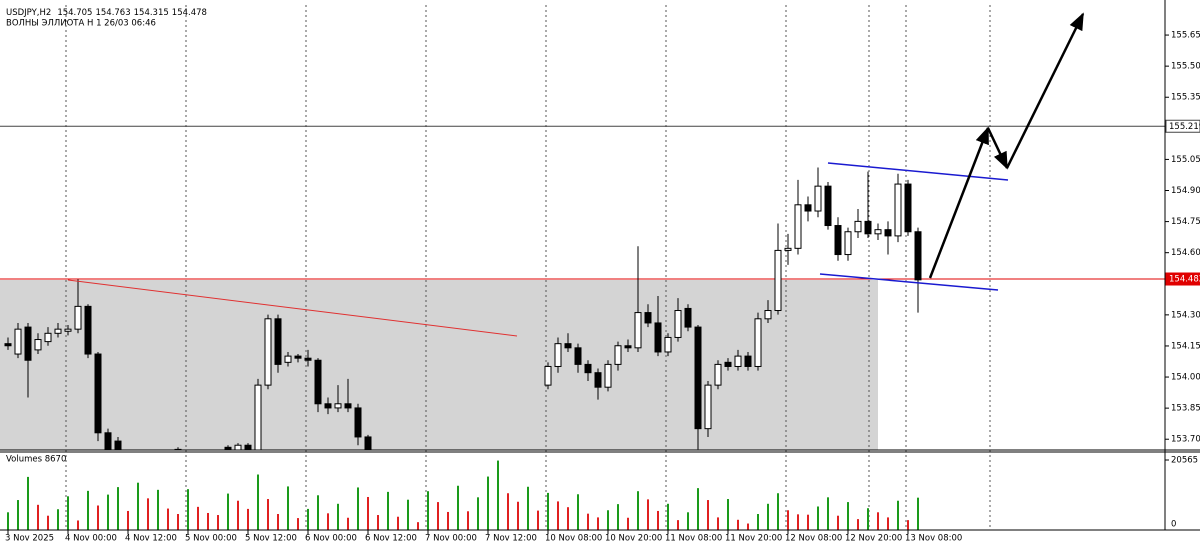  Describe the element at coordinates (1185, 67) in the screenshot. I see `y-tick-label: 155.509` at that location.